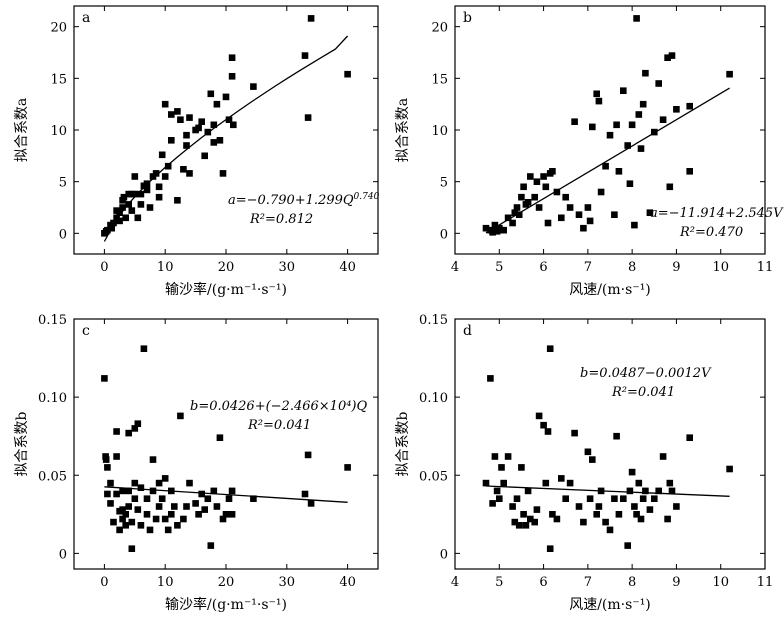 The height and width of the screenshot is (622, 784). What do you see at coordinates (403, 443) in the screenshot?
I see `y-axis-title: 拟合系数b` at bounding box center [403, 443].